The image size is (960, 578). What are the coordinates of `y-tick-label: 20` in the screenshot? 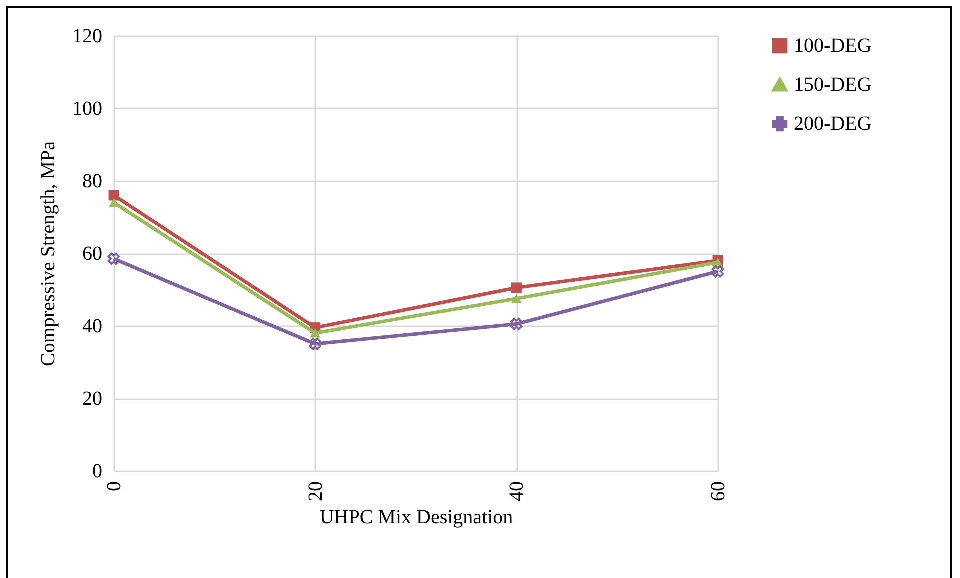 It's located at (92, 399).